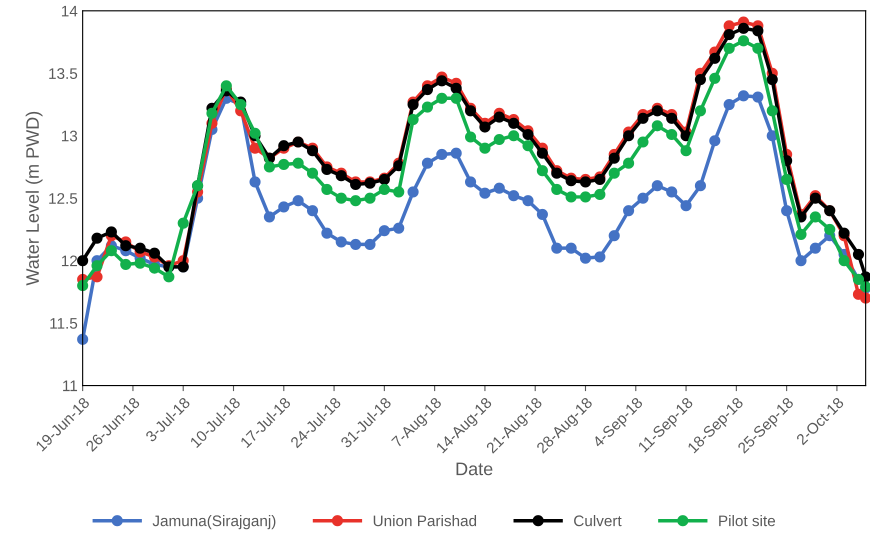  I want to click on legend-label: Culvert, so click(598, 520).